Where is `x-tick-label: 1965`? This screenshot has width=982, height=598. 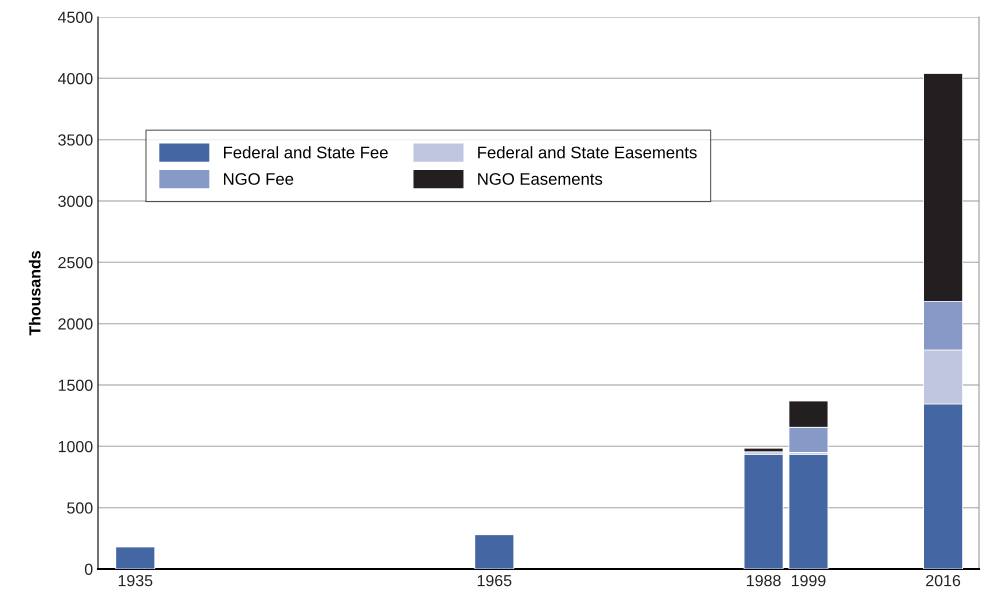
x-tick-label: 1965 is located at coordinates (495, 580).